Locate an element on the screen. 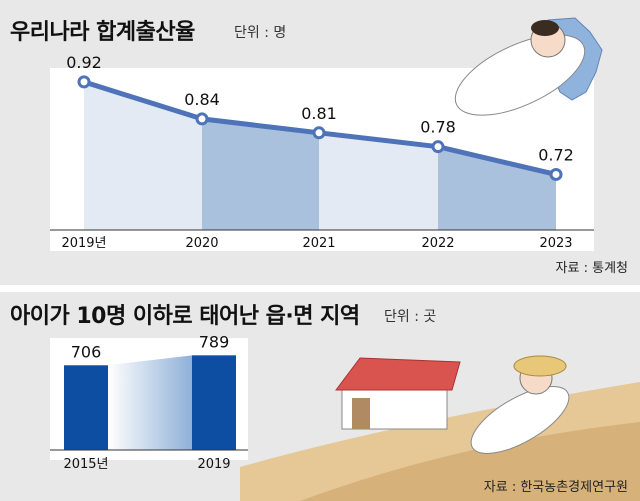 The height and width of the screenshot is (501, 640). unit-label: 단위 : 곳 is located at coordinates (410, 317).